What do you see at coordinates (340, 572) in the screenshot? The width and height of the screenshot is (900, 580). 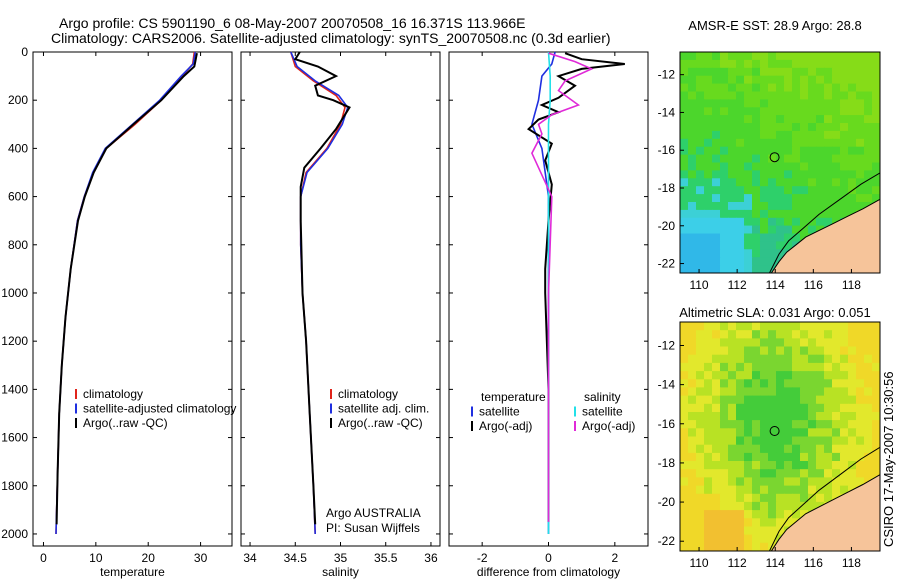 I see `salinity-x-axis-label: salinity` at bounding box center [340, 572].